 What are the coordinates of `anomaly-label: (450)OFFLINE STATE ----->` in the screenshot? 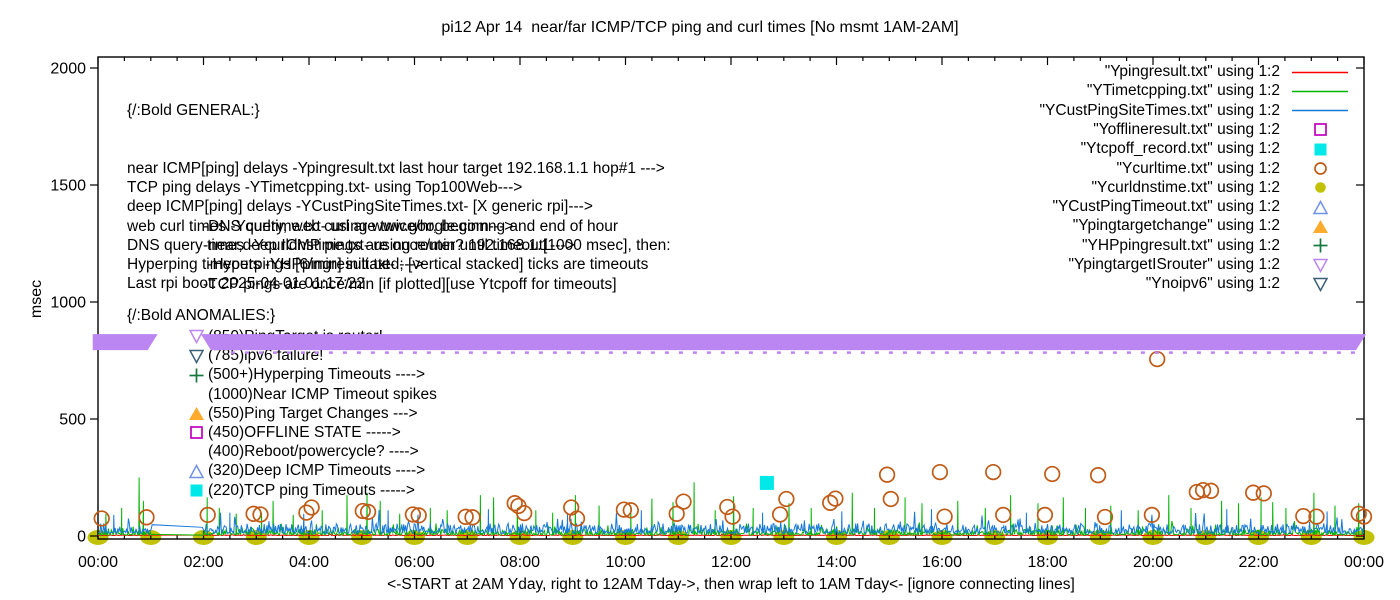 It's located at (304, 432).